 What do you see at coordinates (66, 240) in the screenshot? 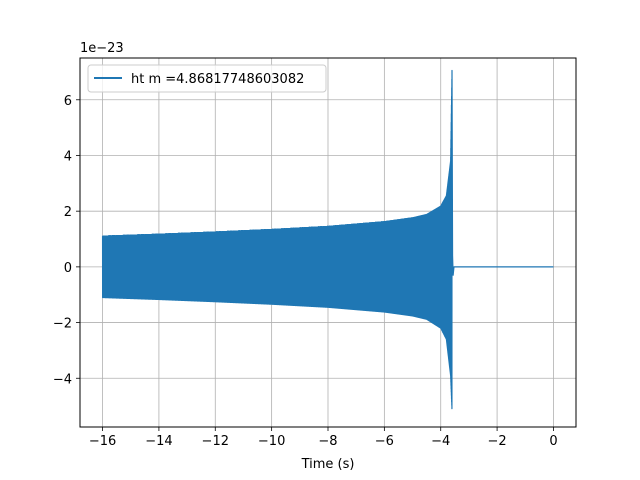
I see `y-axis: −4 −2 0 2 4 6` at bounding box center [66, 240].